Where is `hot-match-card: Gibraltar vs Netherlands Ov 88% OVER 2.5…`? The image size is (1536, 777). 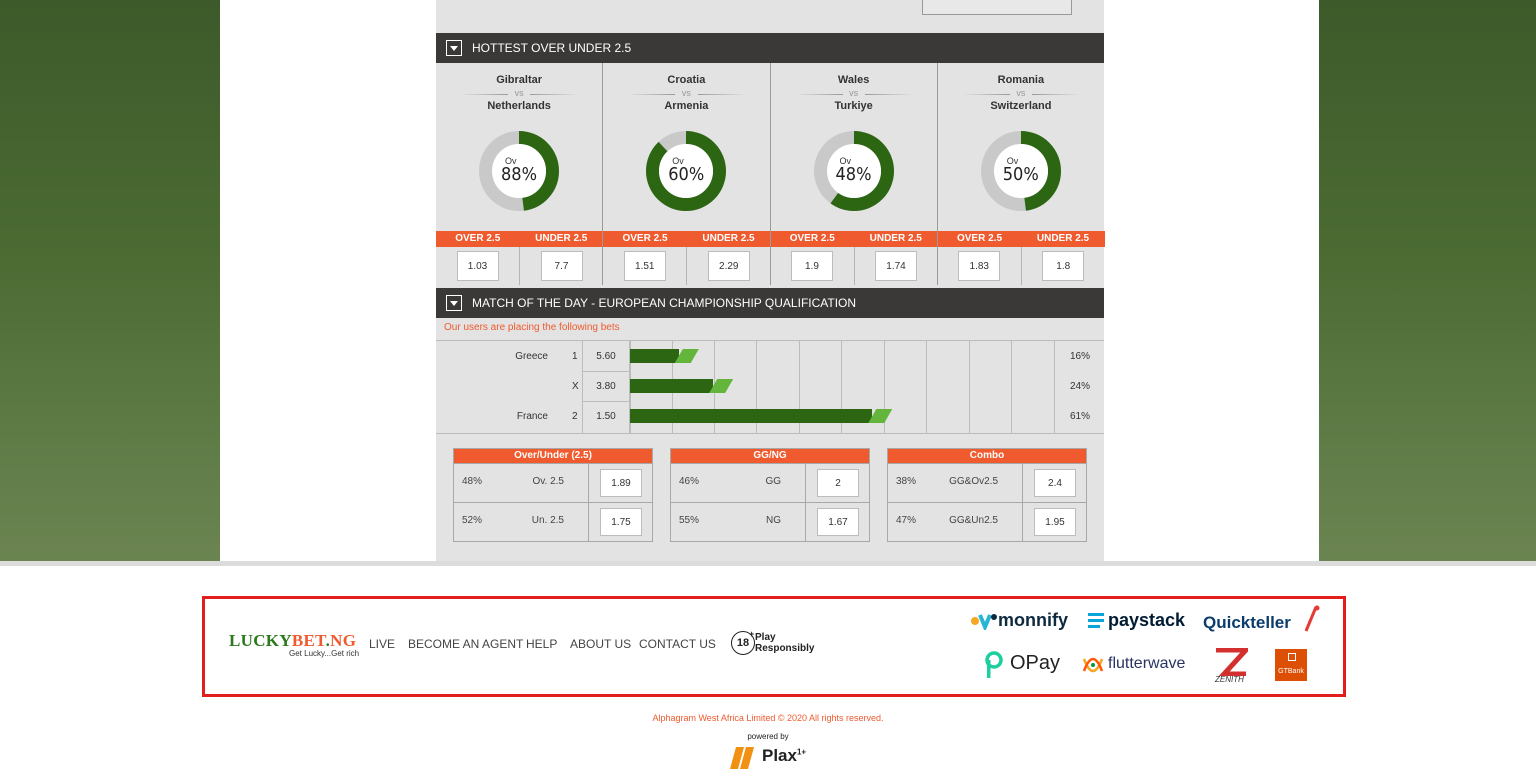
hot-match-card: Gibraltar vs Netherlands Ov 88% OVER 2.5… is located at coordinates (519, 174).